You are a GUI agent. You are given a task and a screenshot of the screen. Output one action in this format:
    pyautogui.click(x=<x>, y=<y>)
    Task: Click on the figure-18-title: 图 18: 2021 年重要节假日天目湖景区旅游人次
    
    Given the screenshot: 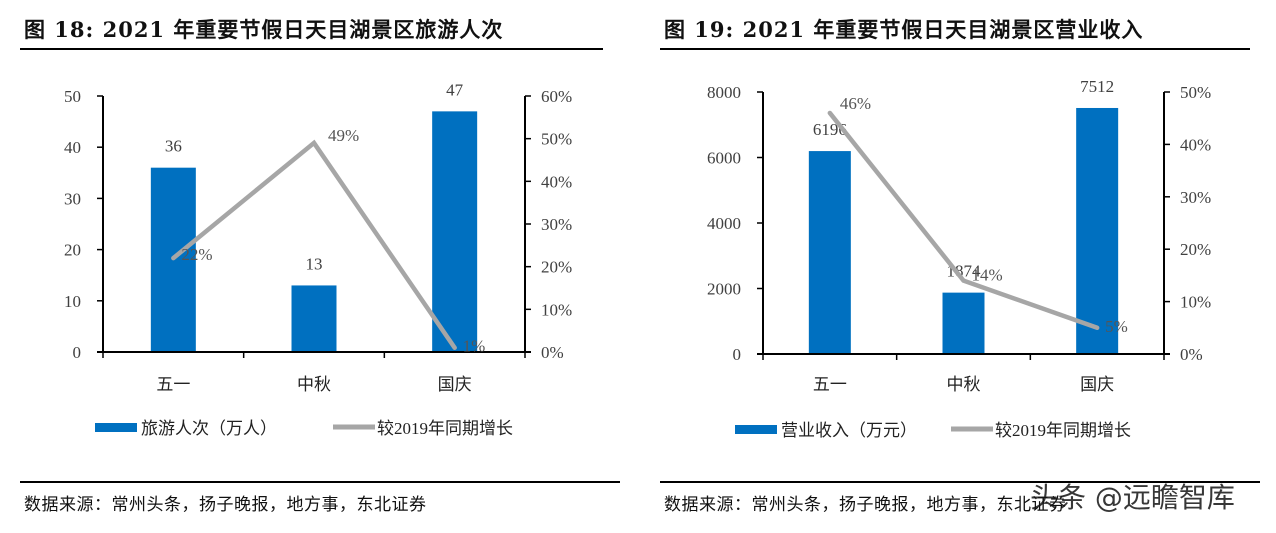 What is the action you would take?
    pyautogui.click(x=264, y=29)
    